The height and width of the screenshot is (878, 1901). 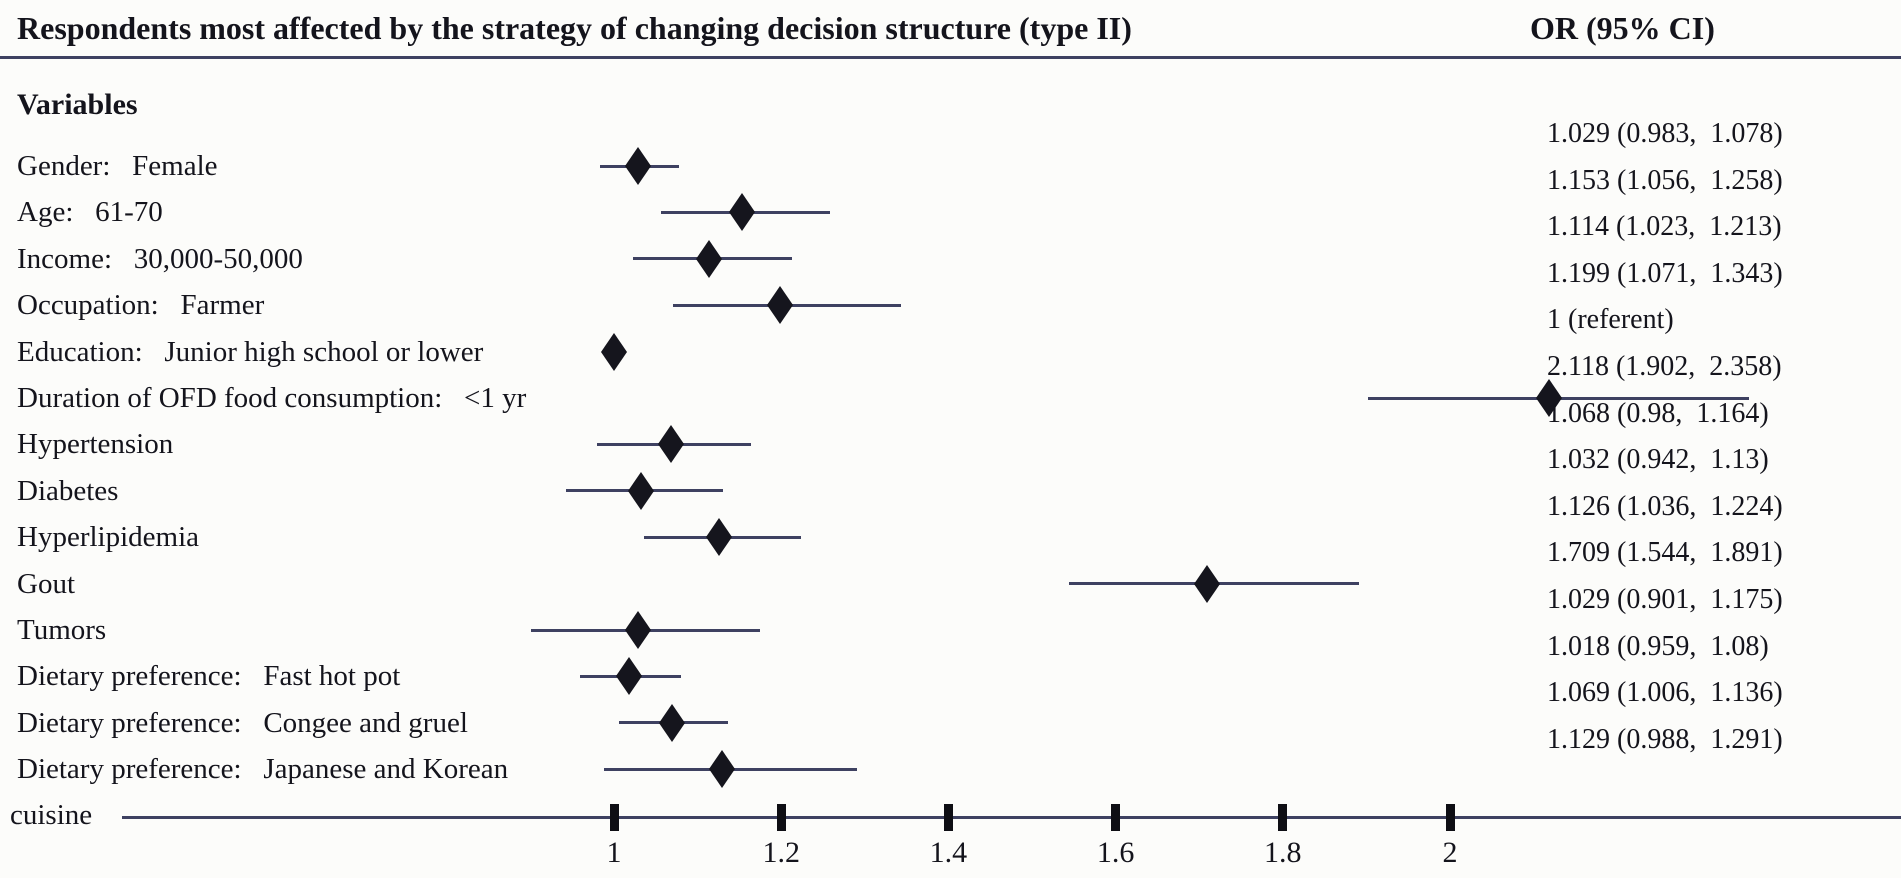 What do you see at coordinates (1665, 180) in the screenshot?
I see `or-value: 1.153 (1.056, 1.258)` at bounding box center [1665, 180].